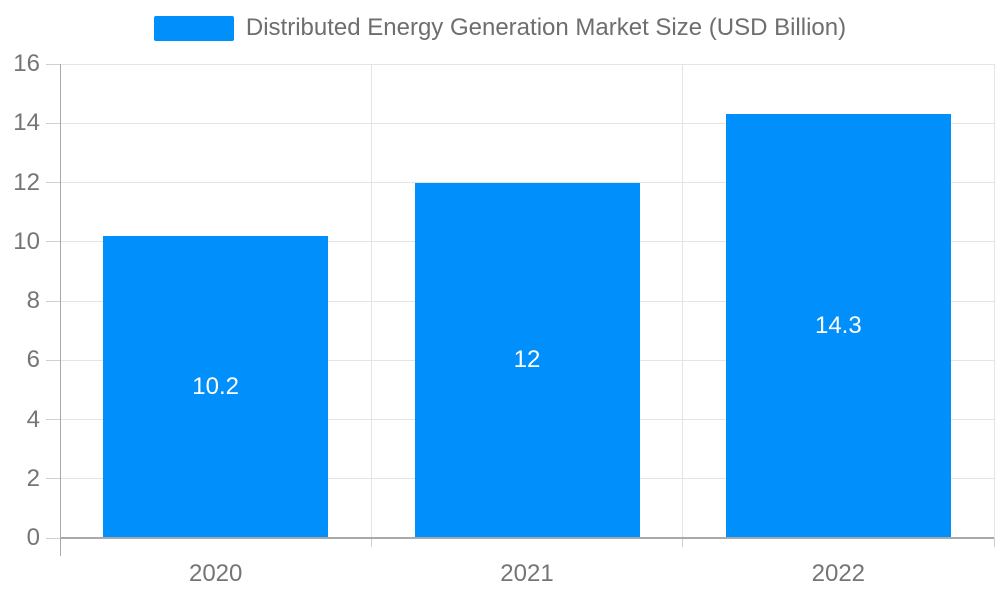 The image size is (1000, 600). Describe the element at coordinates (33, 419) in the screenshot. I see `y-axis-label: 4` at that location.